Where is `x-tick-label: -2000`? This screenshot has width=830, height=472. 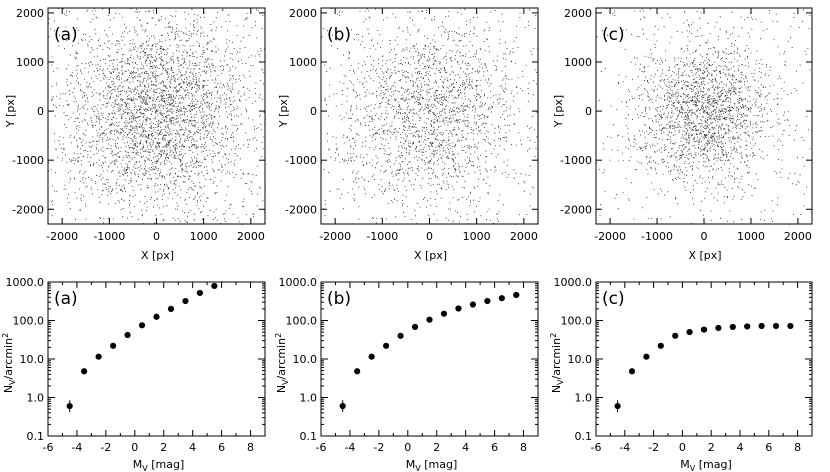
x-tick-label: -2000 is located at coordinates (335, 236).